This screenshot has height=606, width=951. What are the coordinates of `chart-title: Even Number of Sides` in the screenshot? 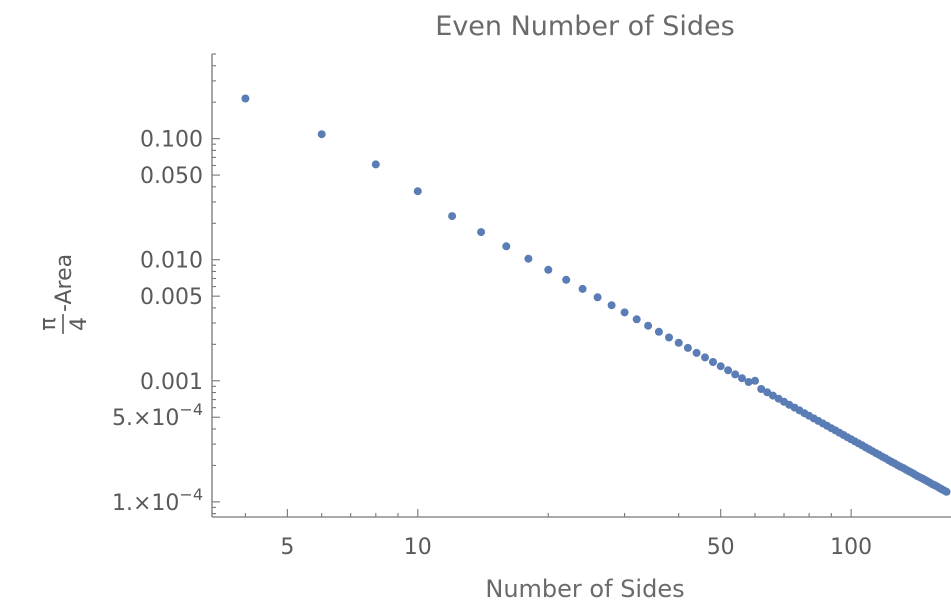 It's located at (584, 26).